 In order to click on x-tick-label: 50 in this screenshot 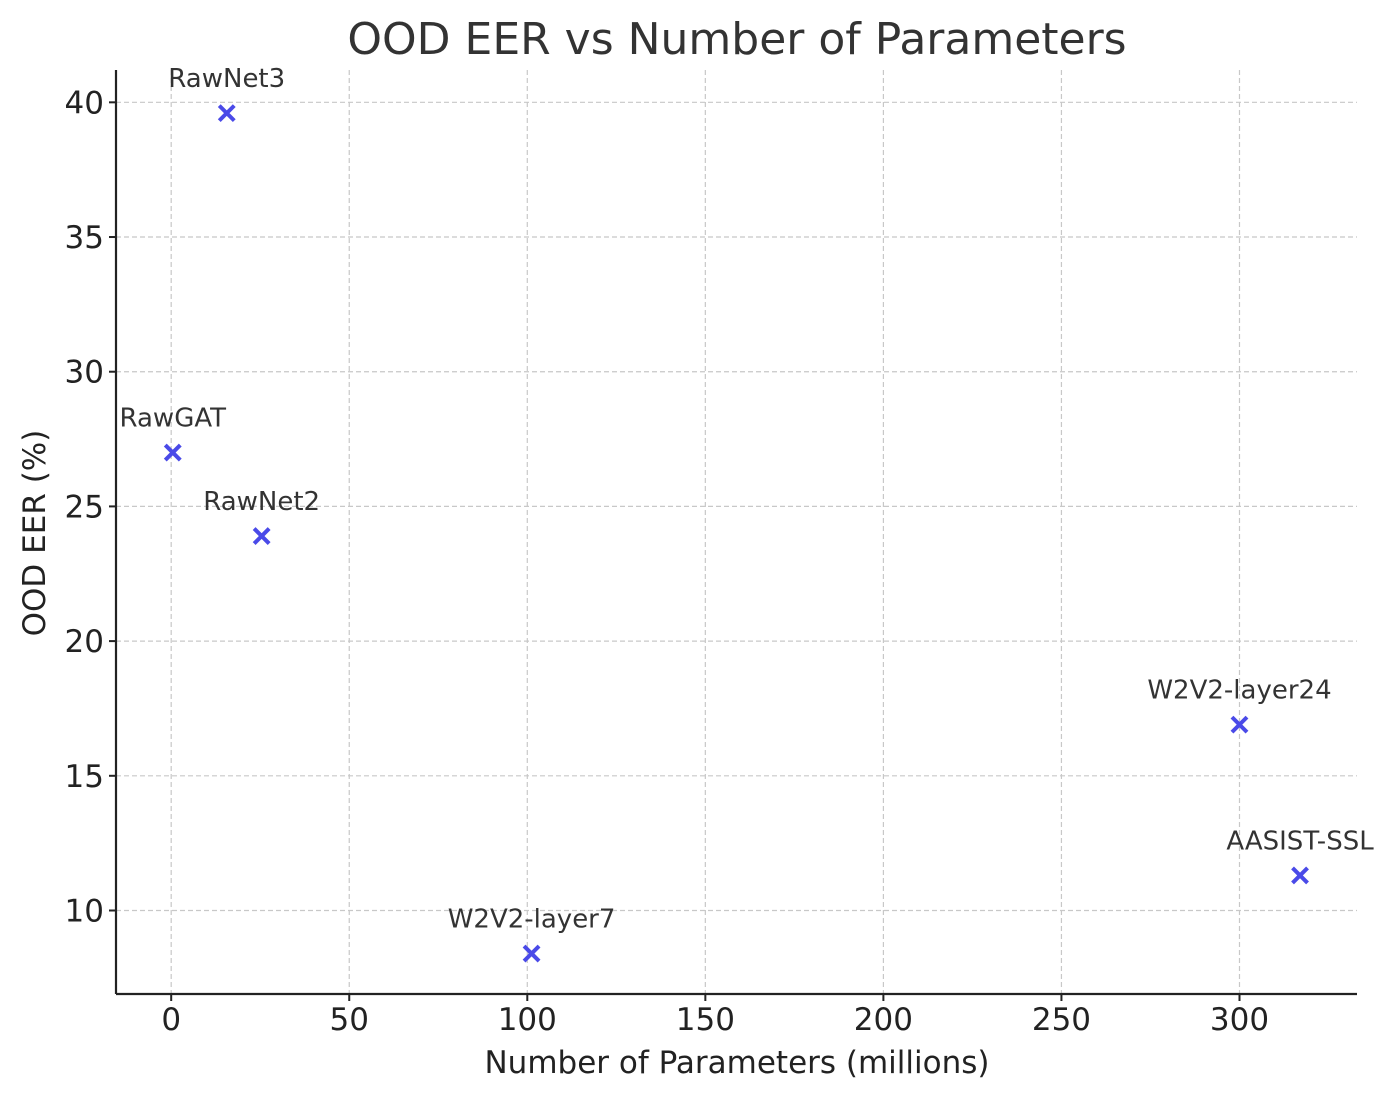, I will do `click(349, 1020)`.